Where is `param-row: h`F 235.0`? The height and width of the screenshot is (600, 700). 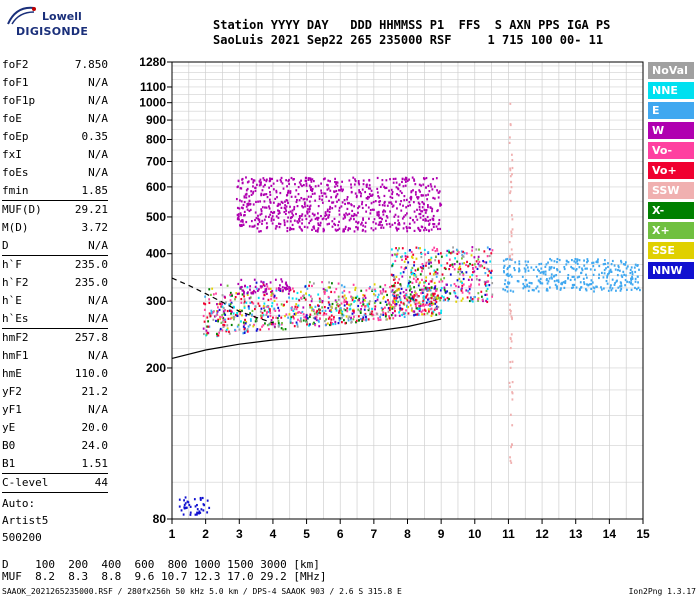
param-row: h`F 235.0 is located at coordinates (55, 265).